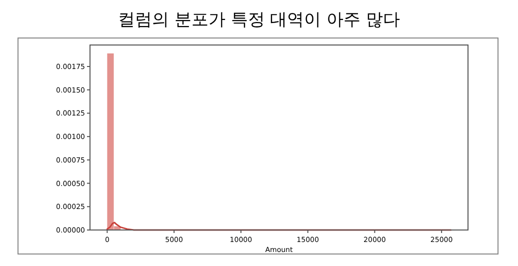 The image size is (518, 266). Describe the element at coordinates (279, 226) in the screenshot. I see `line-series` at that location.